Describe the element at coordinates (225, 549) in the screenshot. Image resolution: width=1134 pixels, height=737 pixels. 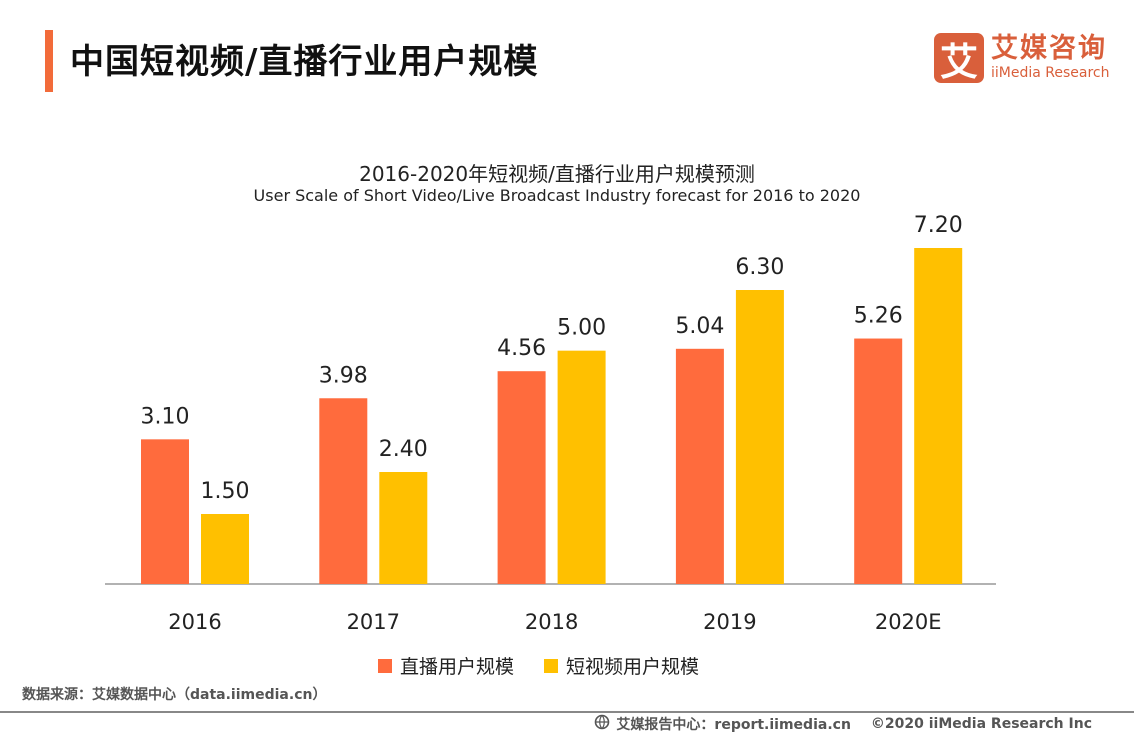
I see `bar-2016-short-video` at that location.